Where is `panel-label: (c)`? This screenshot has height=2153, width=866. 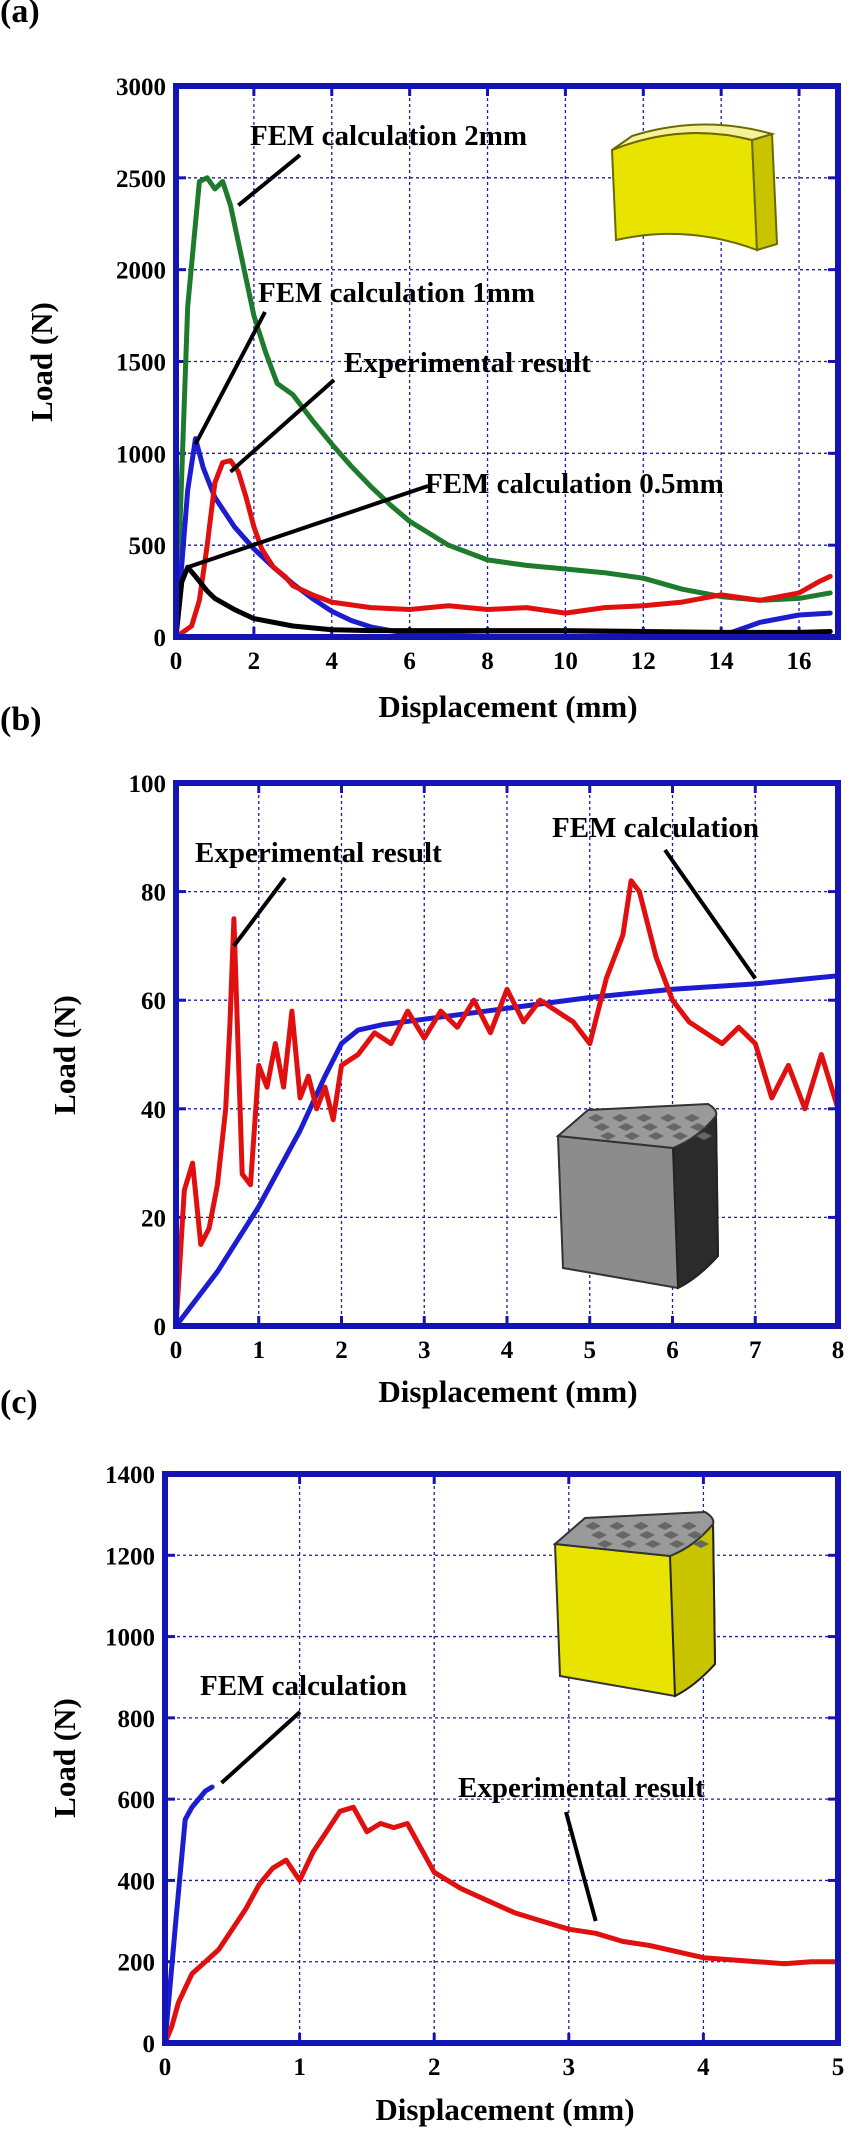 panel-label: (c) is located at coordinates (19, 1402).